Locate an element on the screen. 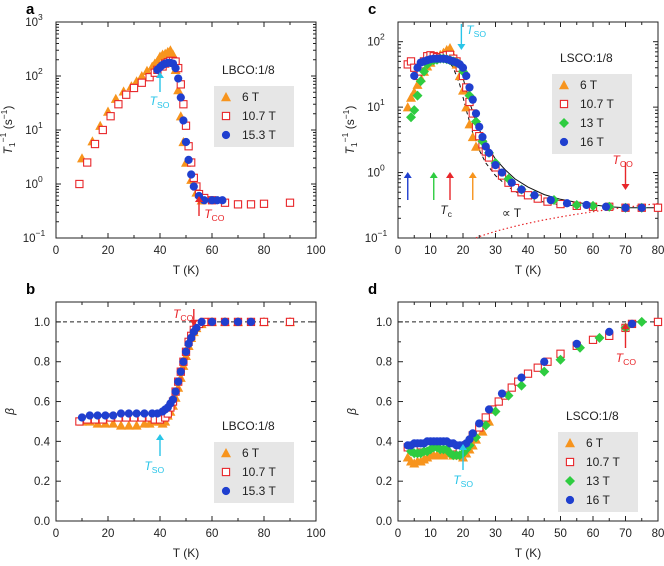  y-tick-label: 0.8 is located at coordinates (384, 363).